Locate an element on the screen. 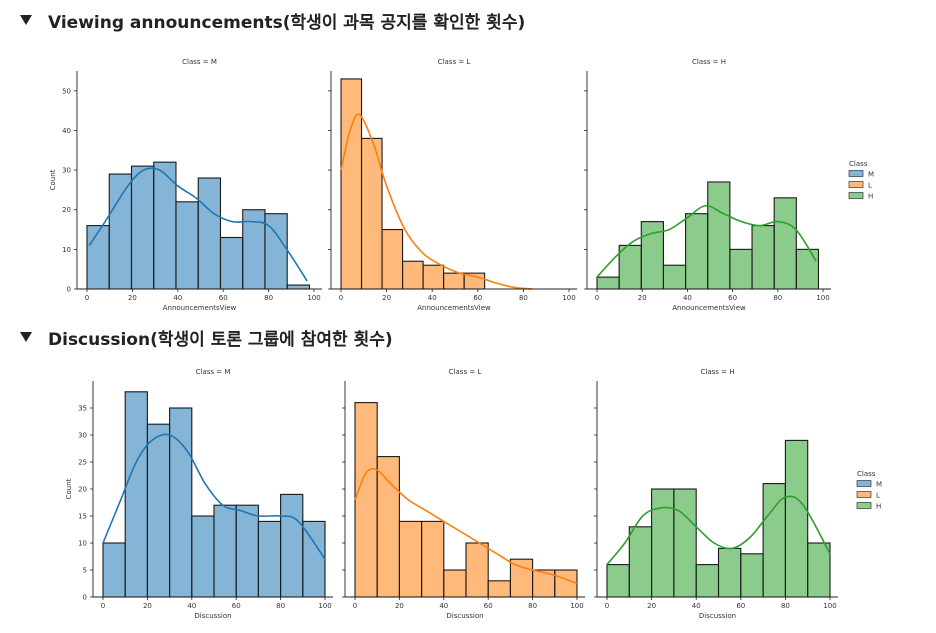  legend-label: H is located at coordinates (870, 197).